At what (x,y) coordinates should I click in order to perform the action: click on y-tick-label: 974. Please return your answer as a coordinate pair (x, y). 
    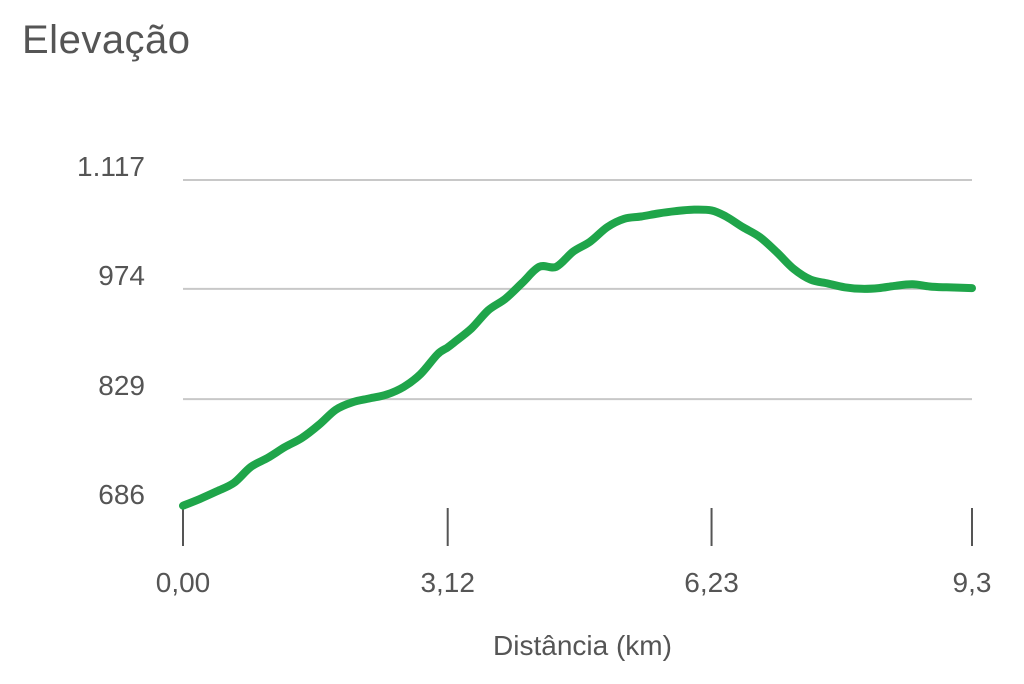
    Looking at the image, I should click on (121, 275).